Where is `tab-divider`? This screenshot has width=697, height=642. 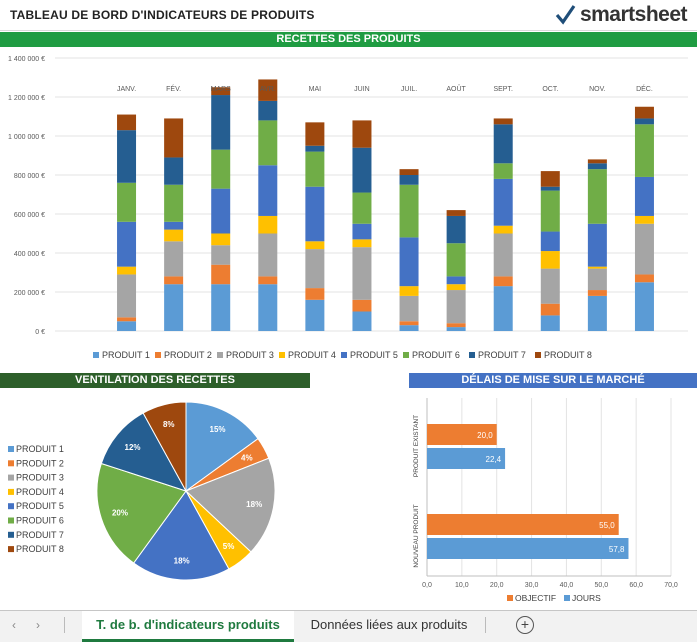 tab-divider is located at coordinates (485, 625).